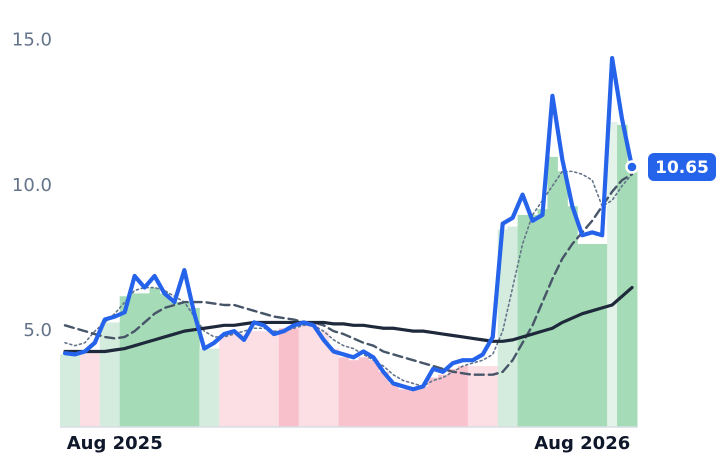 The image size is (718, 464). Describe the element at coordinates (632, 167) in the screenshot. I see `last-point` at that location.